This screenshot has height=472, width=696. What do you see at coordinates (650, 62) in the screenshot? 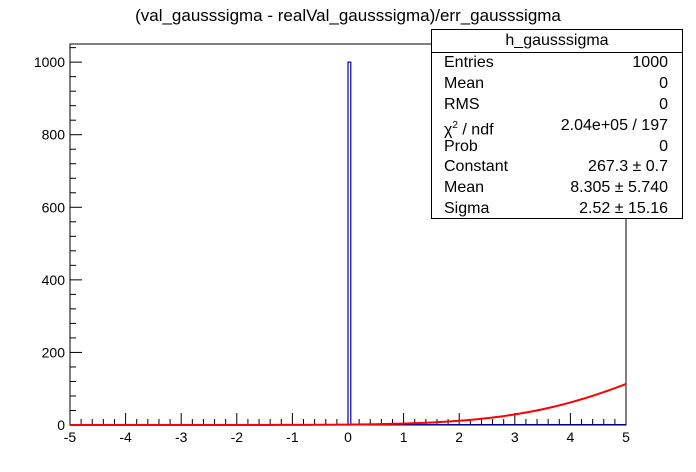
I see `stats-value: 1000` at bounding box center [650, 62].